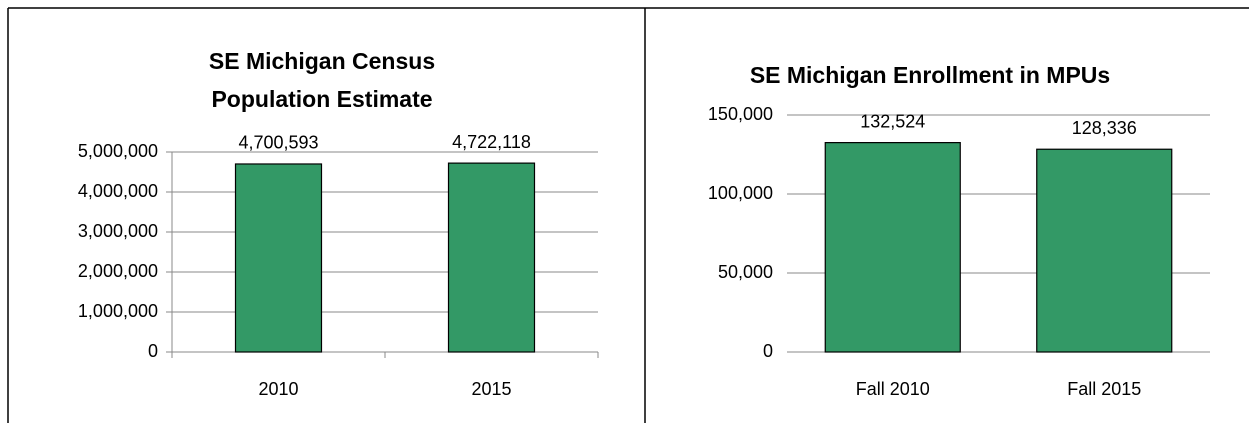 The width and height of the screenshot is (1249, 423). Describe the element at coordinates (118, 151) in the screenshot. I see `y-tick-label: 5,000,000` at that location.